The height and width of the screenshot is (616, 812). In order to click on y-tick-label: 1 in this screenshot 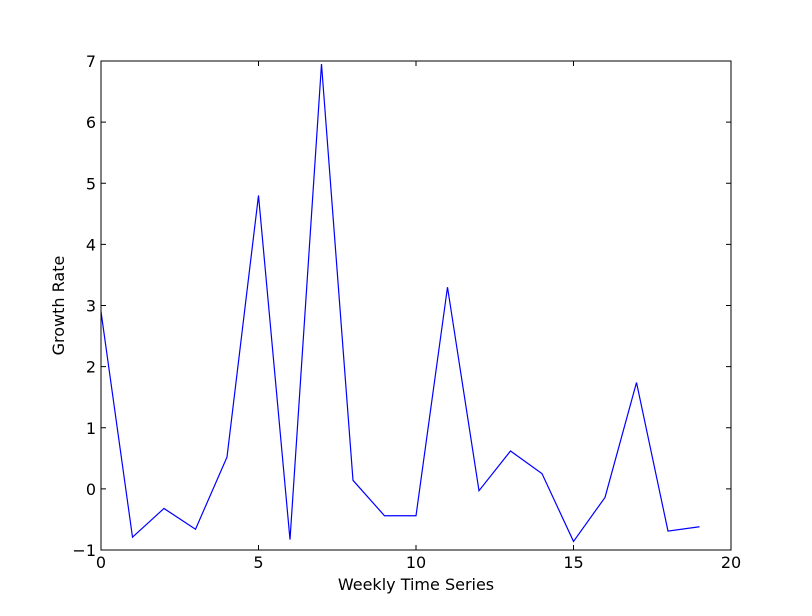, I will do `click(91, 428)`.